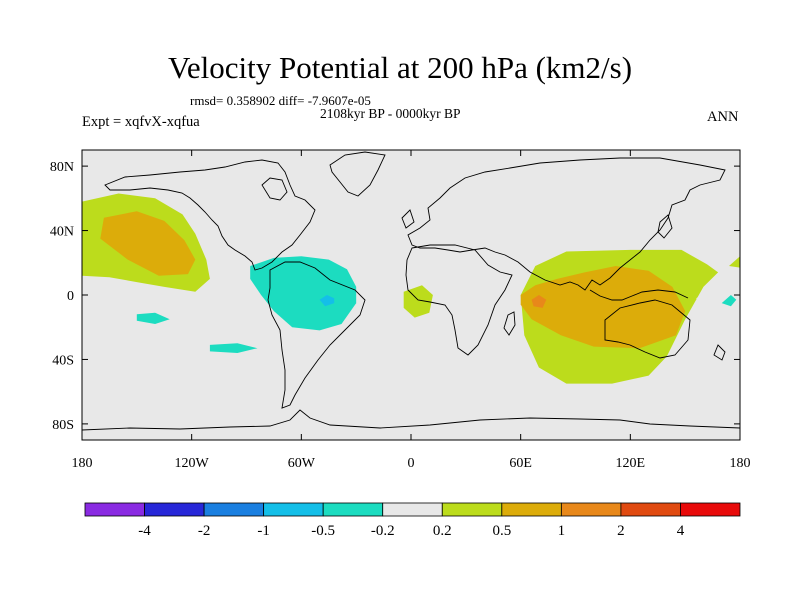 The width and height of the screenshot is (800, 600). Describe the element at coordinates (274, 189) in the screenshot. I see `coastline-hudson-bay` at that location.